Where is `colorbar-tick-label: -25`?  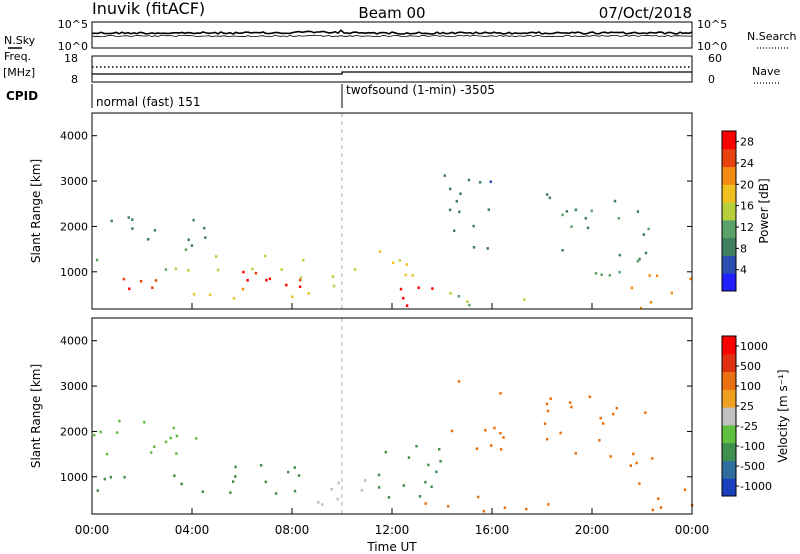 colorbar-tick-label: -25 is located at coordinates (749, 426).